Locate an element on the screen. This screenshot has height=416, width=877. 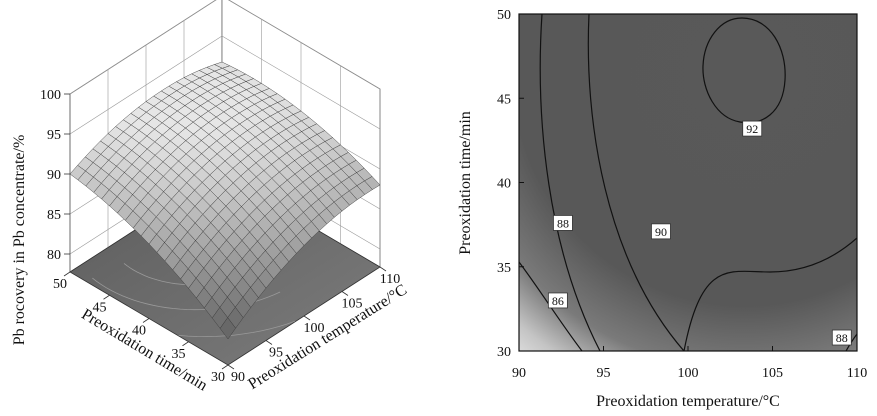
z-tick-label: 80 is located at coordinates (54, 255).